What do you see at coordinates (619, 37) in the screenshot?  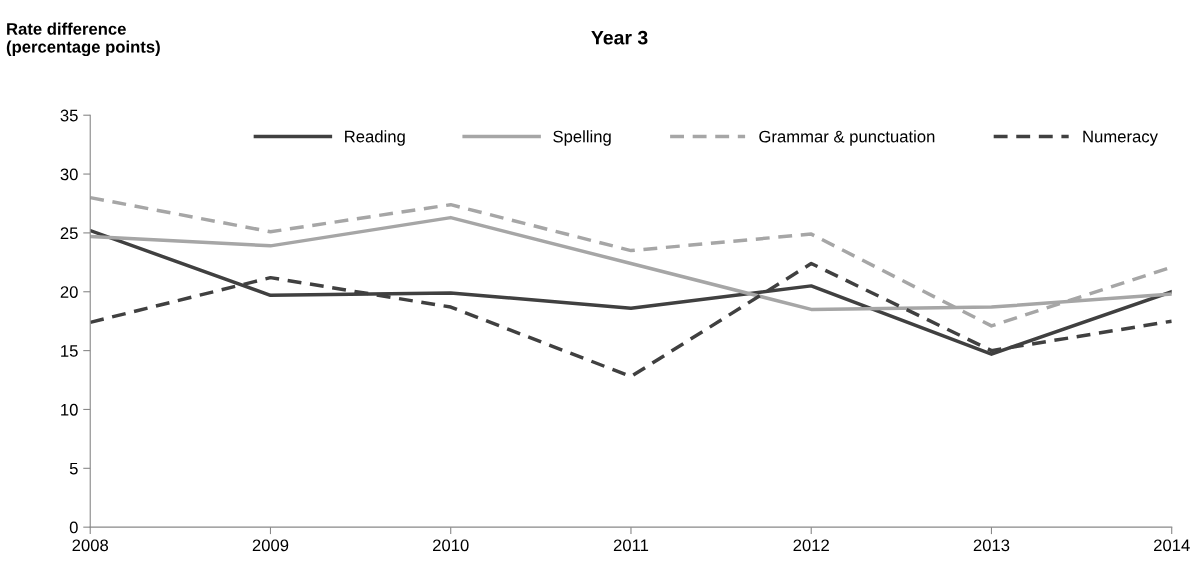 I see `chart-title: Year 3` at bounding box center [619, 37].